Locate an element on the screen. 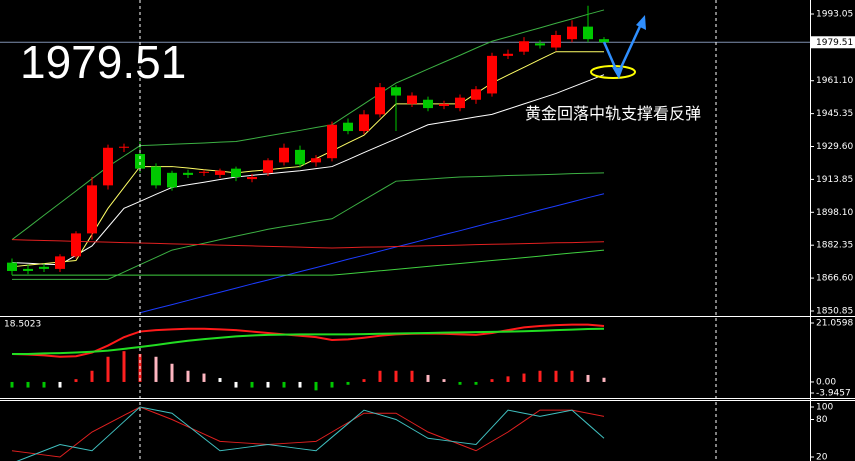 The width and height of the screenshot is (855, 461). price-box-label: 1979.51 is located at coordinates (834, 43).